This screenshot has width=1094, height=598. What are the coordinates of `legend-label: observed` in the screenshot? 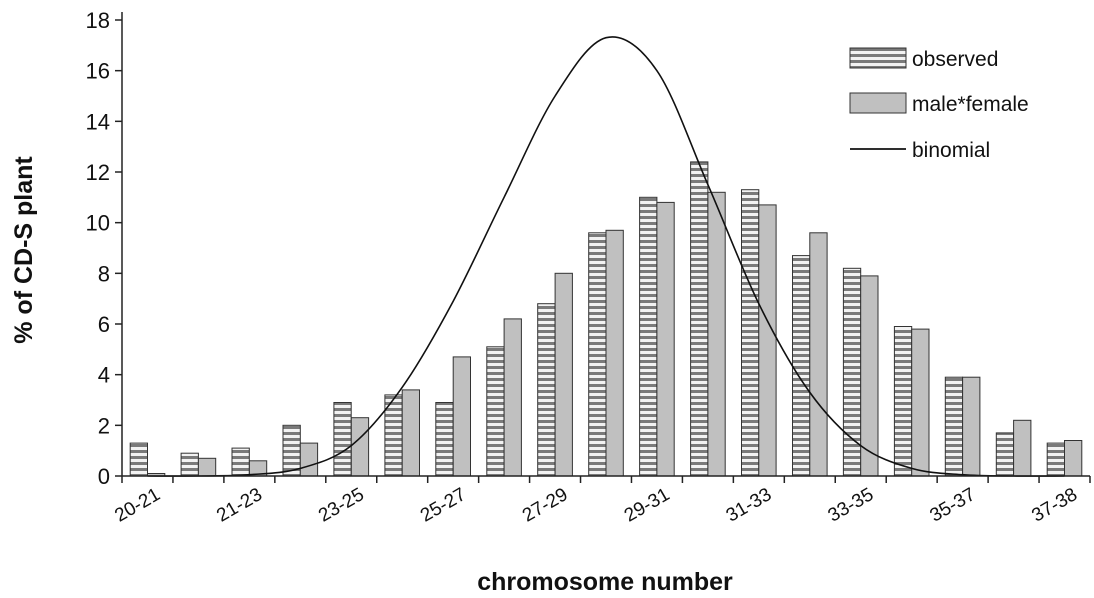 It's located at (955, 59).